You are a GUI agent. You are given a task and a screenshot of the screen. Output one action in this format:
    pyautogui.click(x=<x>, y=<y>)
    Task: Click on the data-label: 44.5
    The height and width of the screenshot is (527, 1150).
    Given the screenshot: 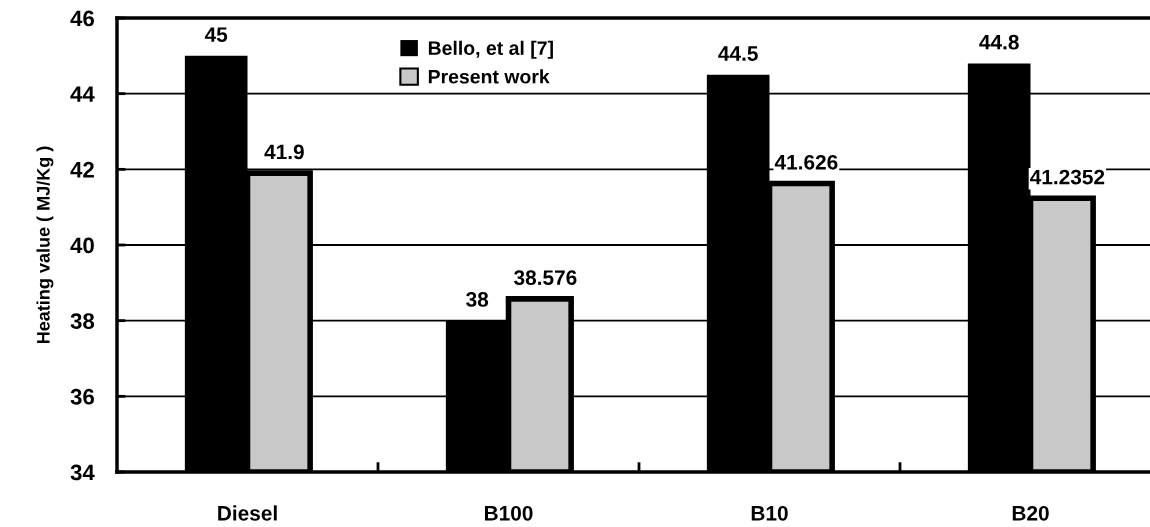 What is the action you would take?
    pyautogui.click(x=738, y=53)
    